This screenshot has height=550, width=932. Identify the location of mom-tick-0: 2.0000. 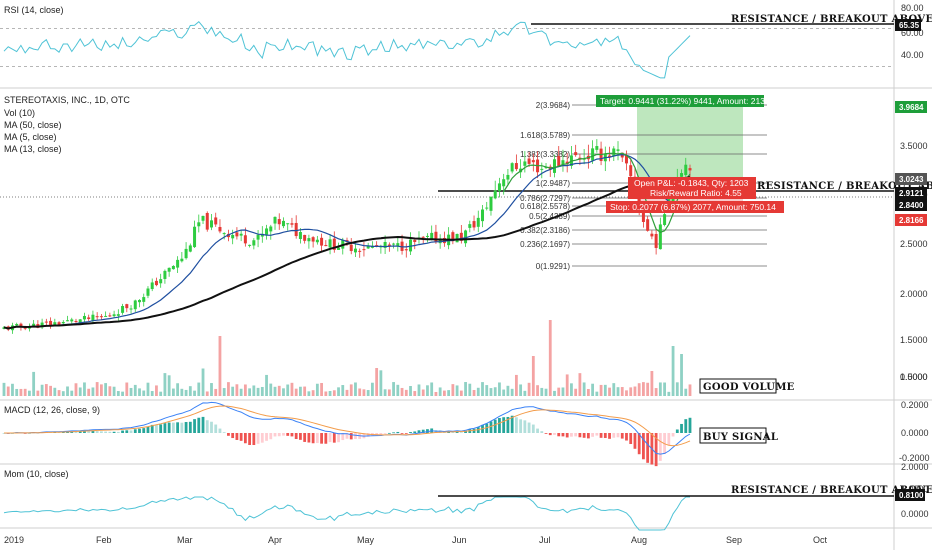
(915, 467).